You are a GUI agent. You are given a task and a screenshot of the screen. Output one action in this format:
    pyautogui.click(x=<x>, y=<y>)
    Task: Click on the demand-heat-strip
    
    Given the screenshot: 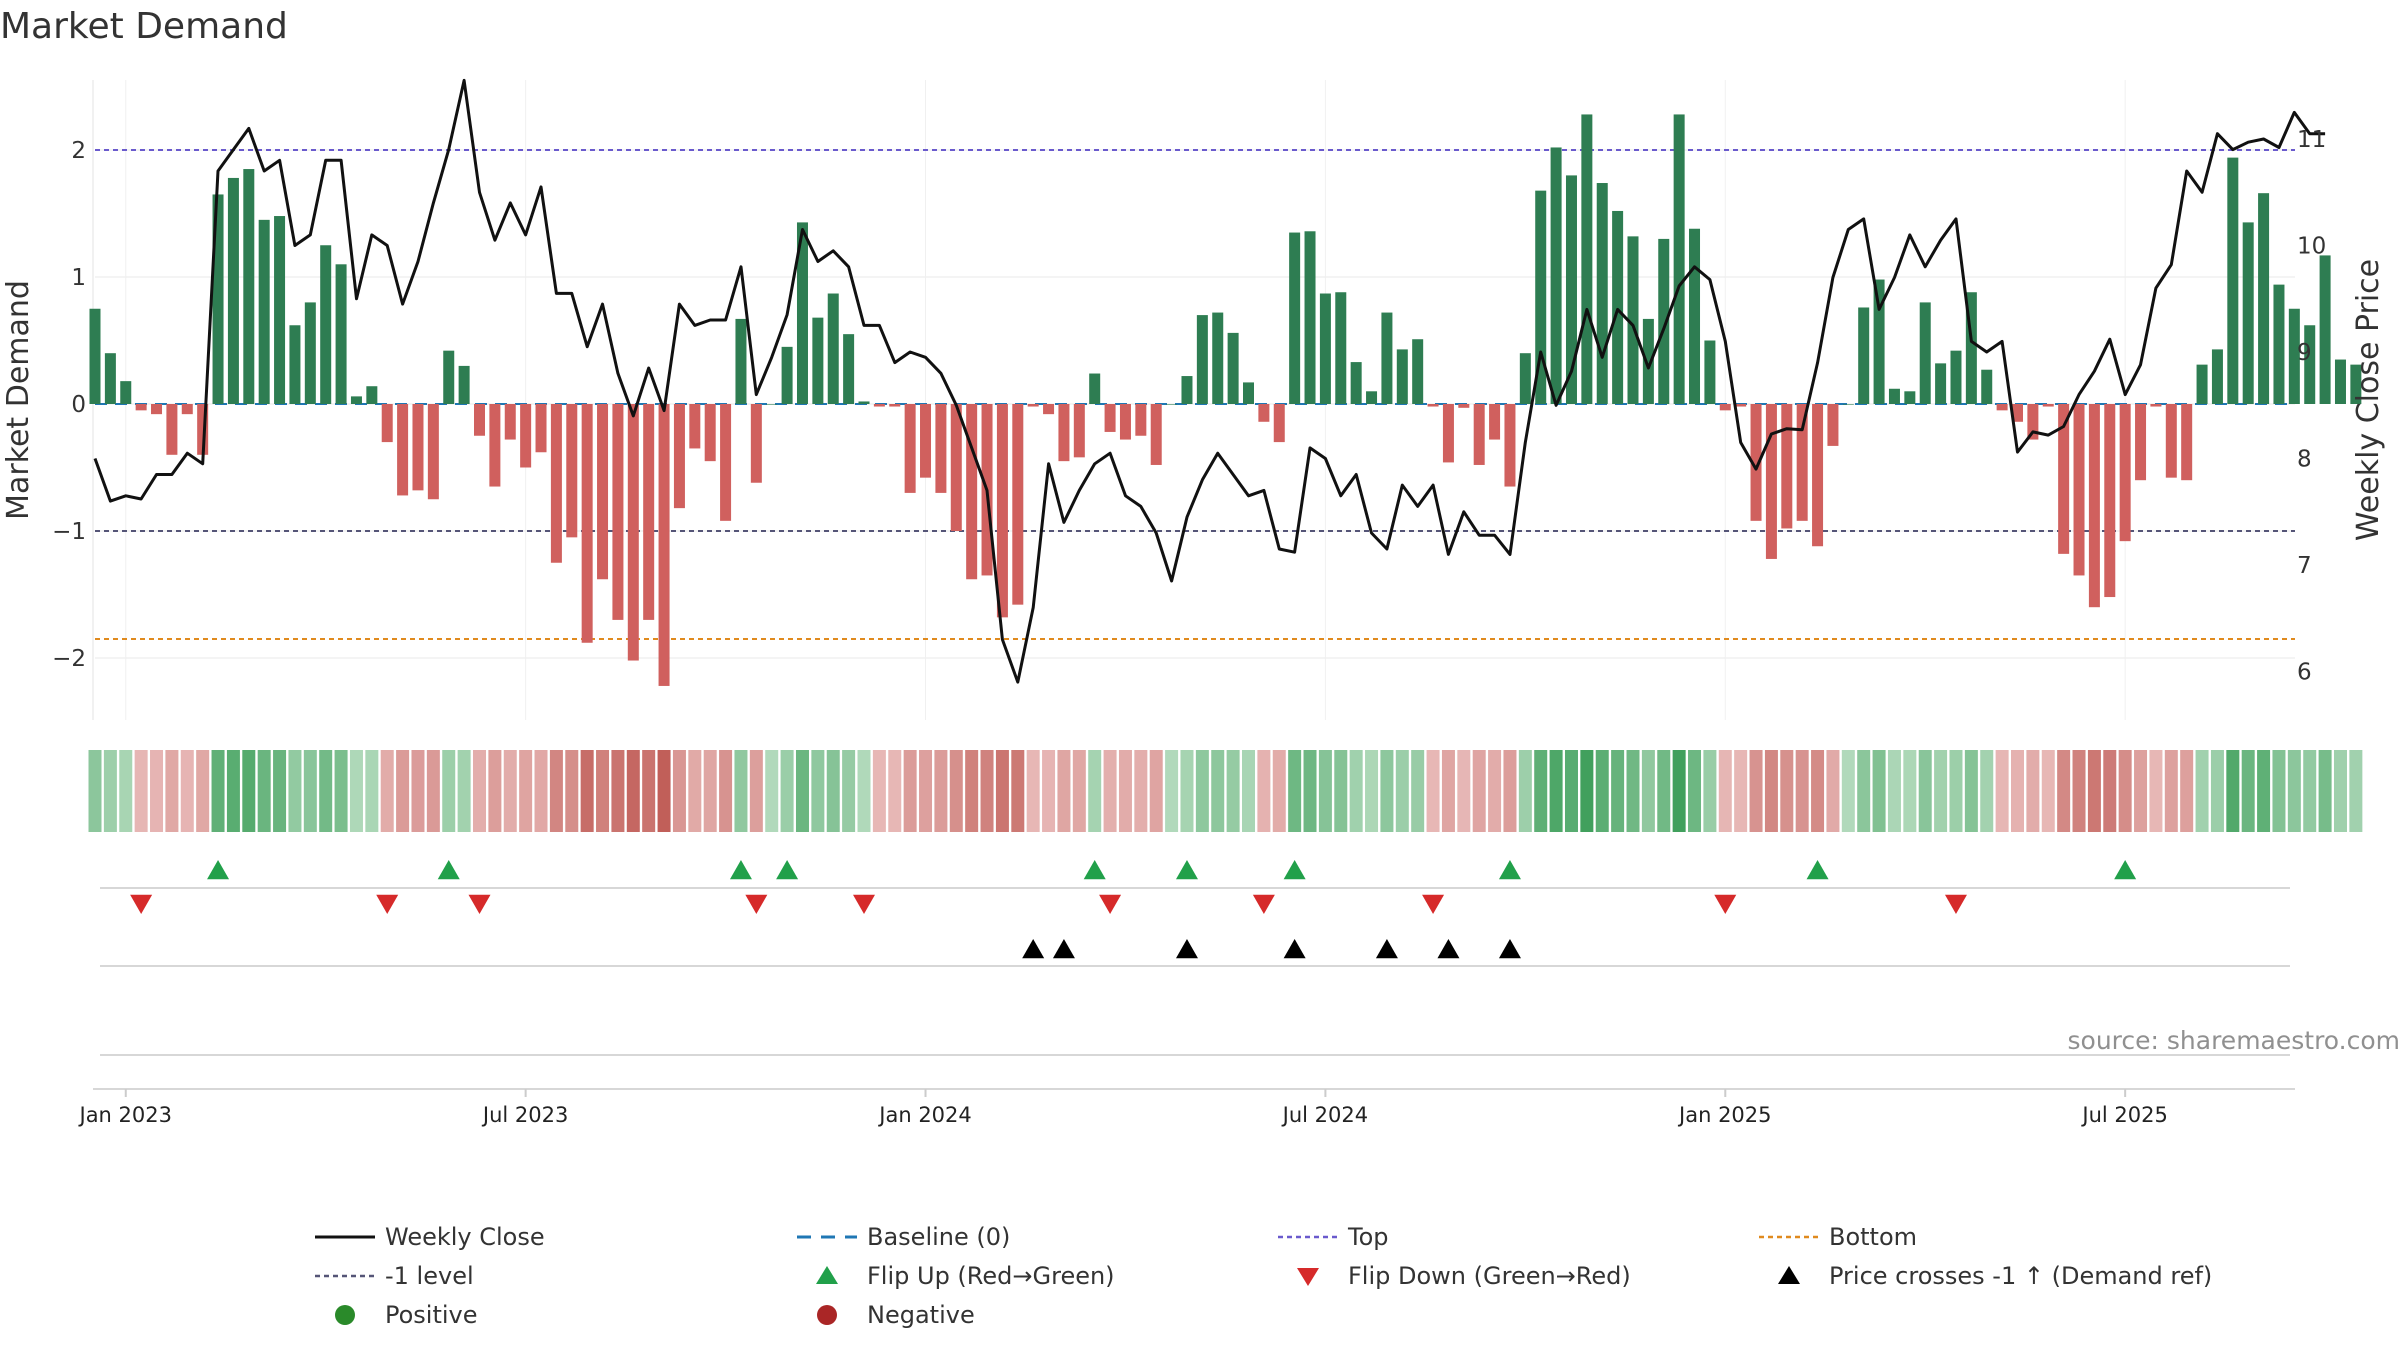 What is the action you would take?
    pyautogui.click(x=1225, y=791)
    